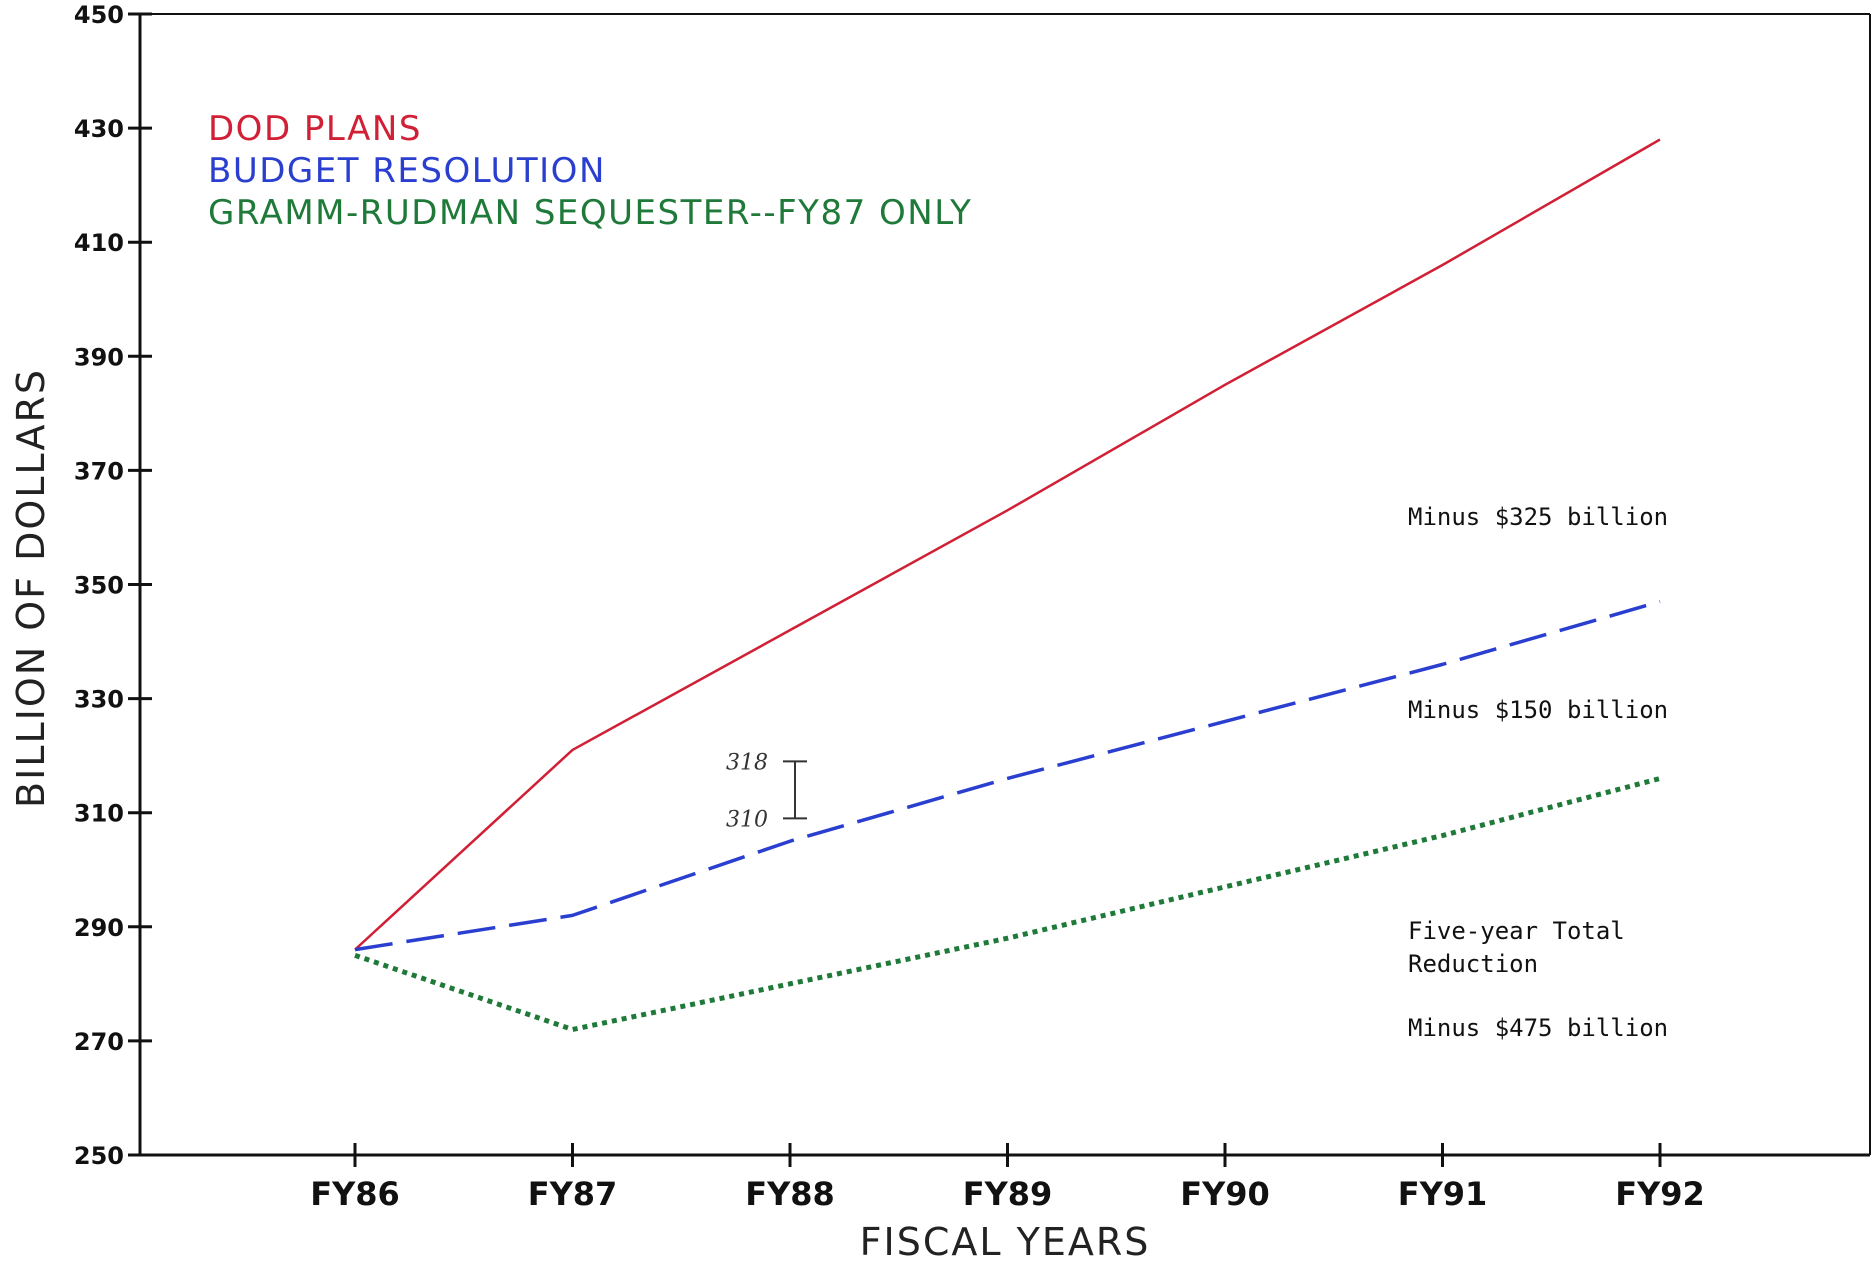 The image size is (1876, 1264). I want to click on annotation-text: Minus $325 billion, so click(1538, 517).